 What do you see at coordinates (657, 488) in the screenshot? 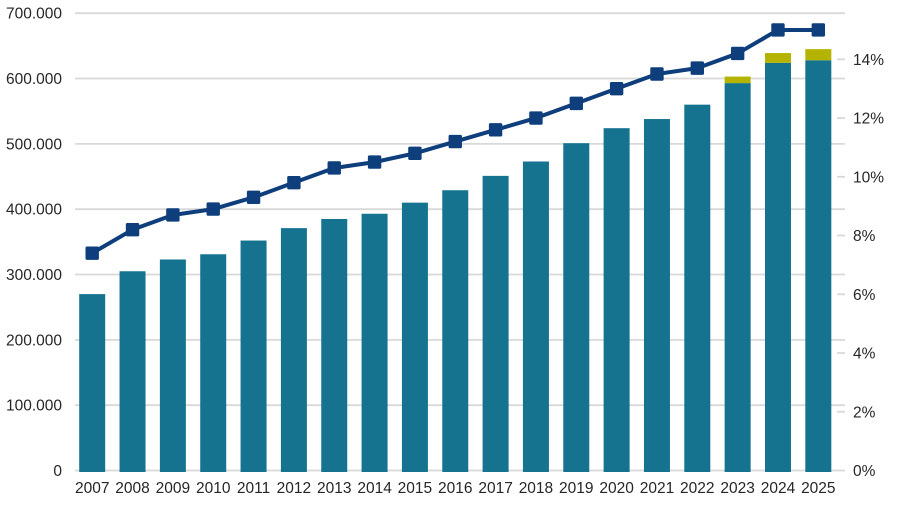
I see `x-axis-label-2021: 2021` at bounding box center [657, 488].